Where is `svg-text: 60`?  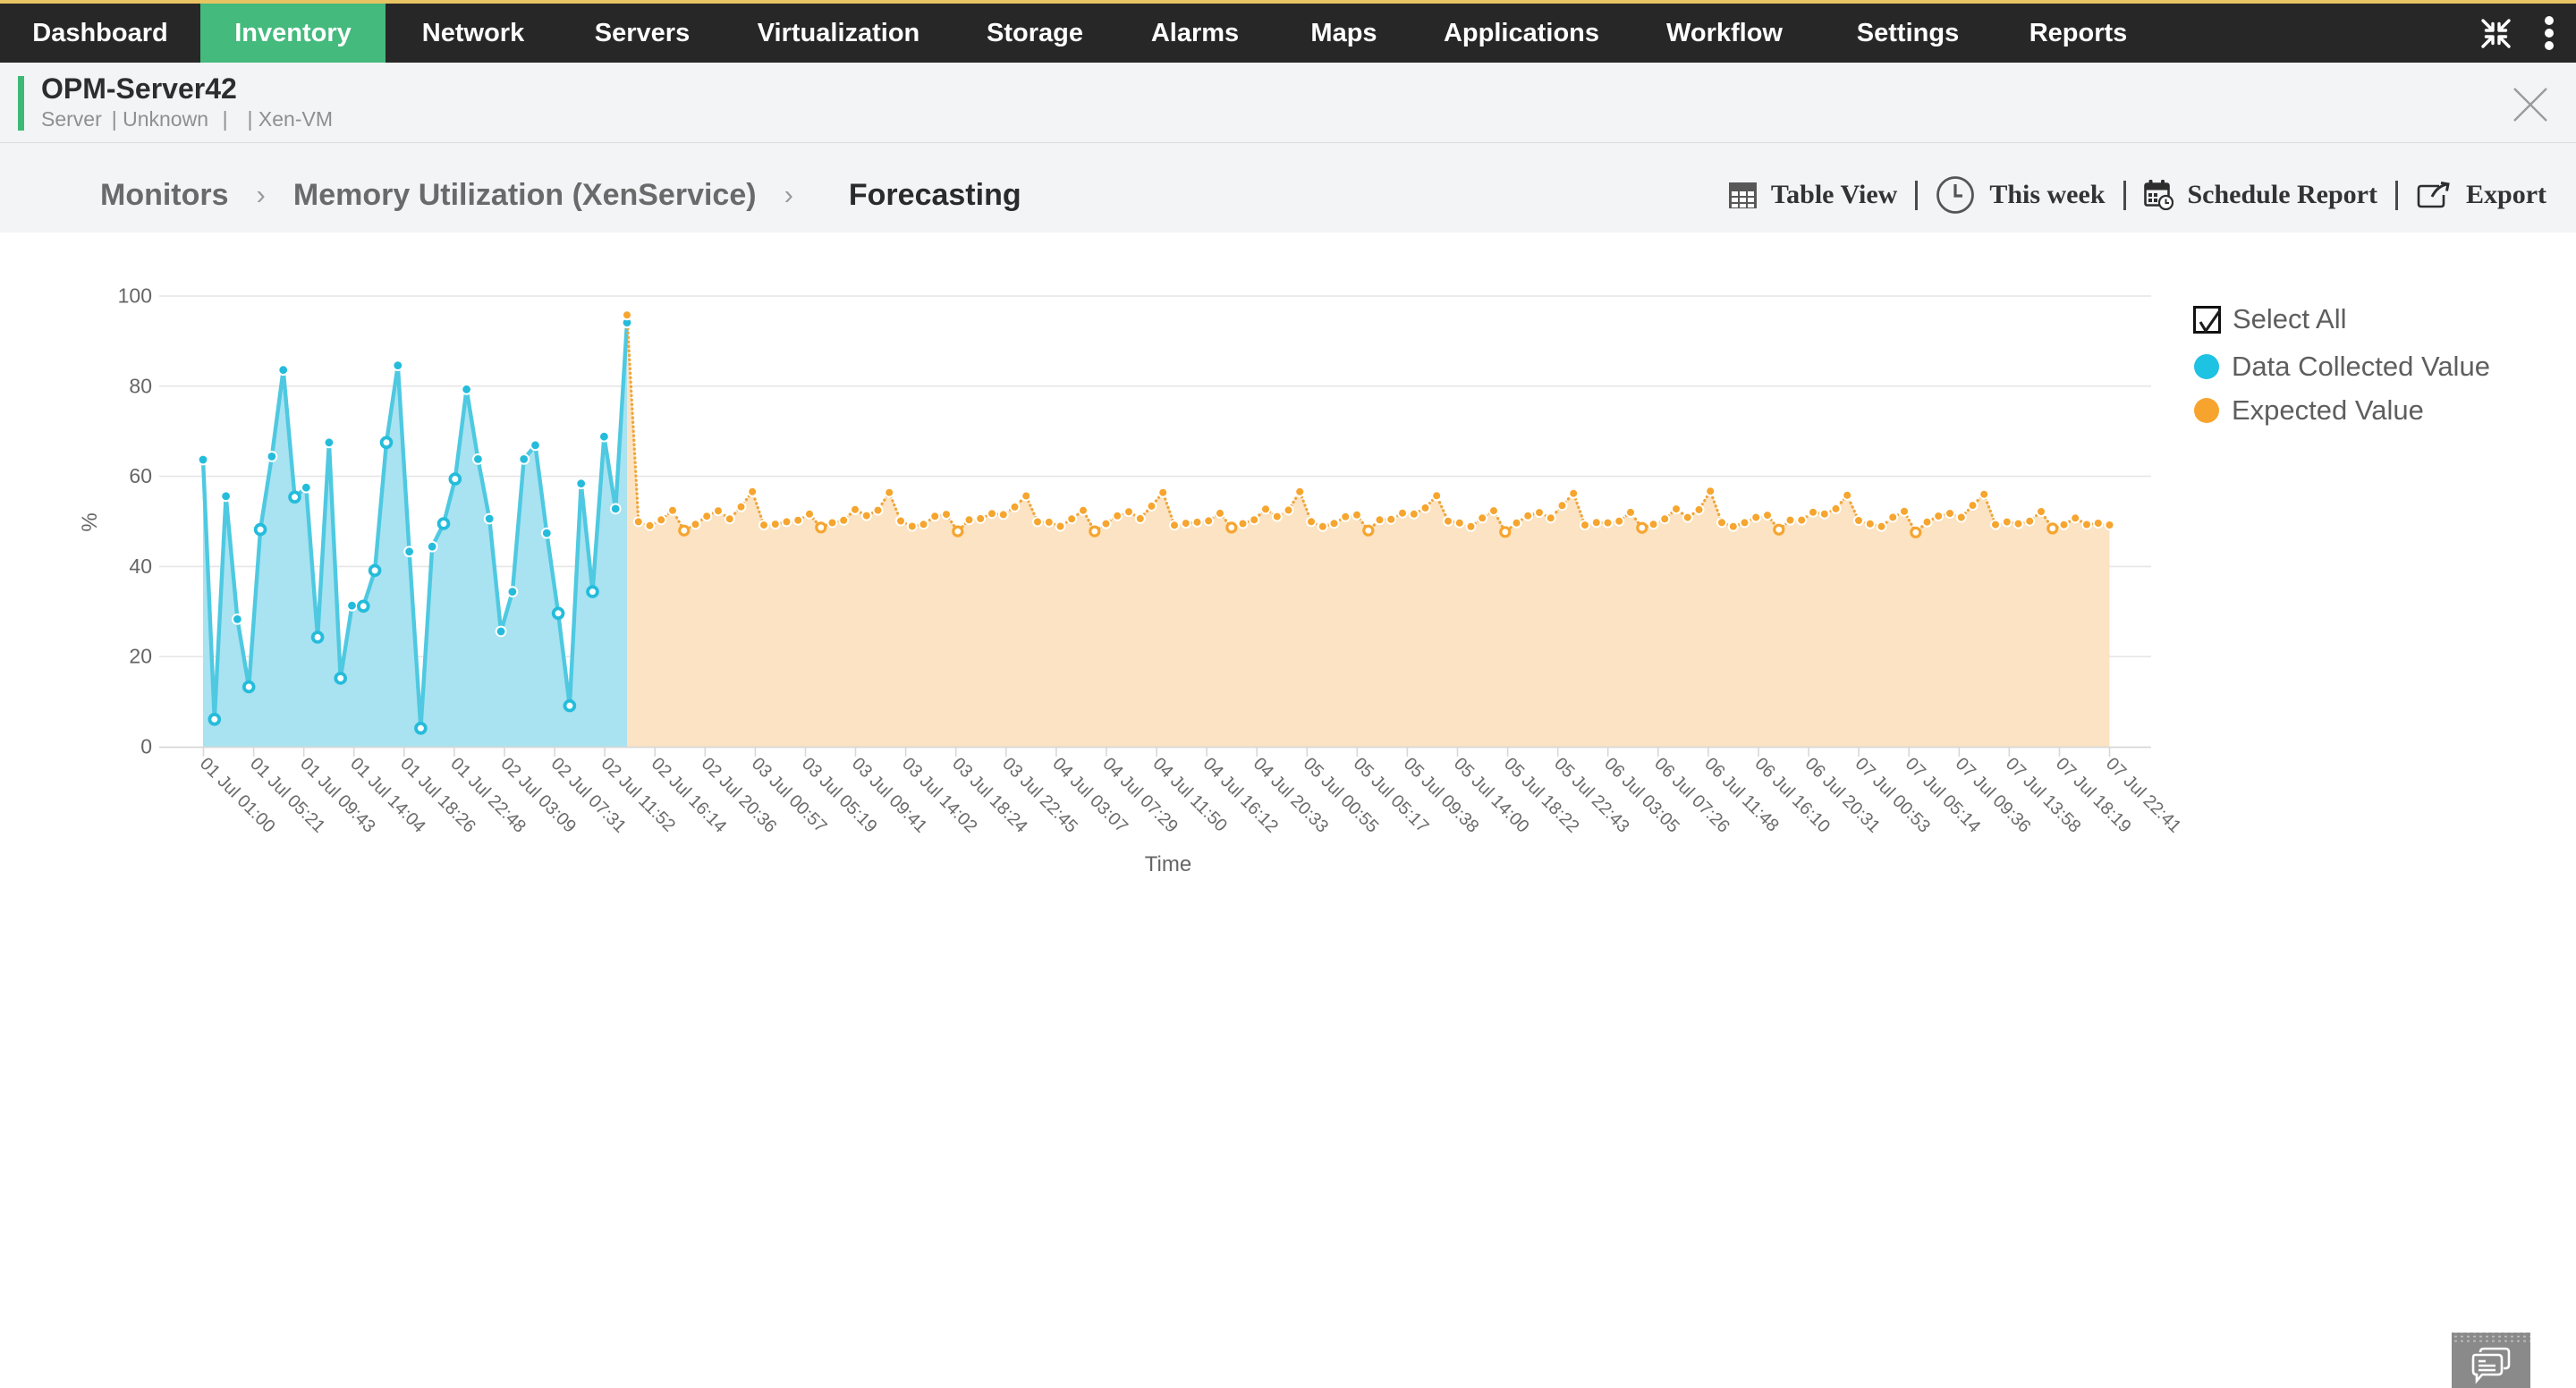 svg-text: 60 is located at coordinates (140, 476).